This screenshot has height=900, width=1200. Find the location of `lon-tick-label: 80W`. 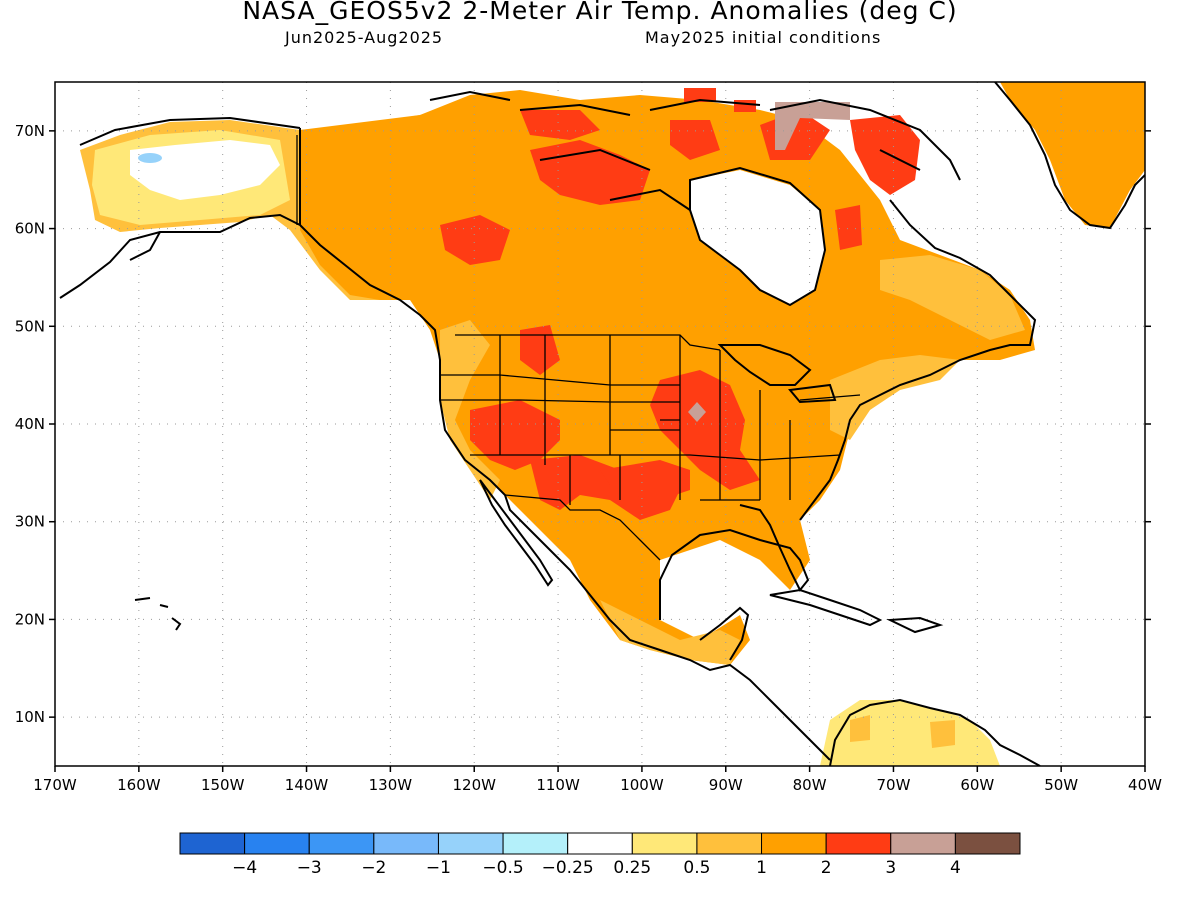

lon-tick-label: 80W is located at coordinates (810, 785).